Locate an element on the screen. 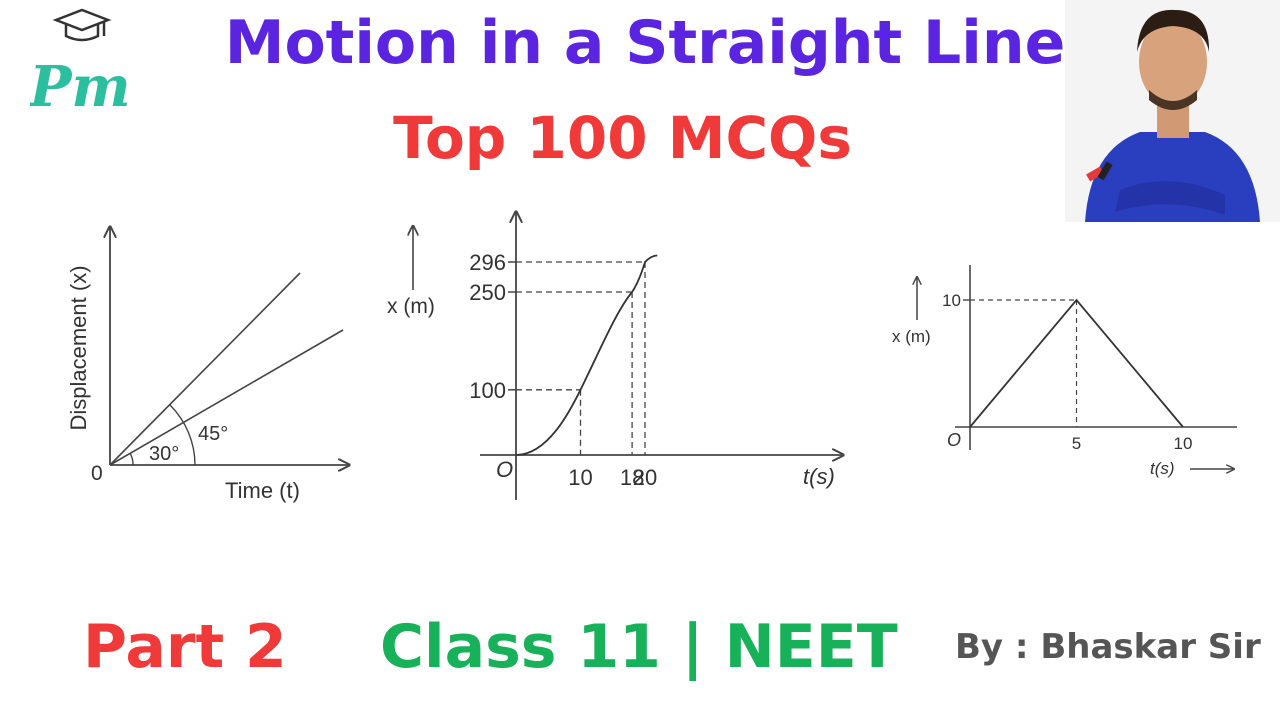  line-30-degree is located at coordinates (226, 397).